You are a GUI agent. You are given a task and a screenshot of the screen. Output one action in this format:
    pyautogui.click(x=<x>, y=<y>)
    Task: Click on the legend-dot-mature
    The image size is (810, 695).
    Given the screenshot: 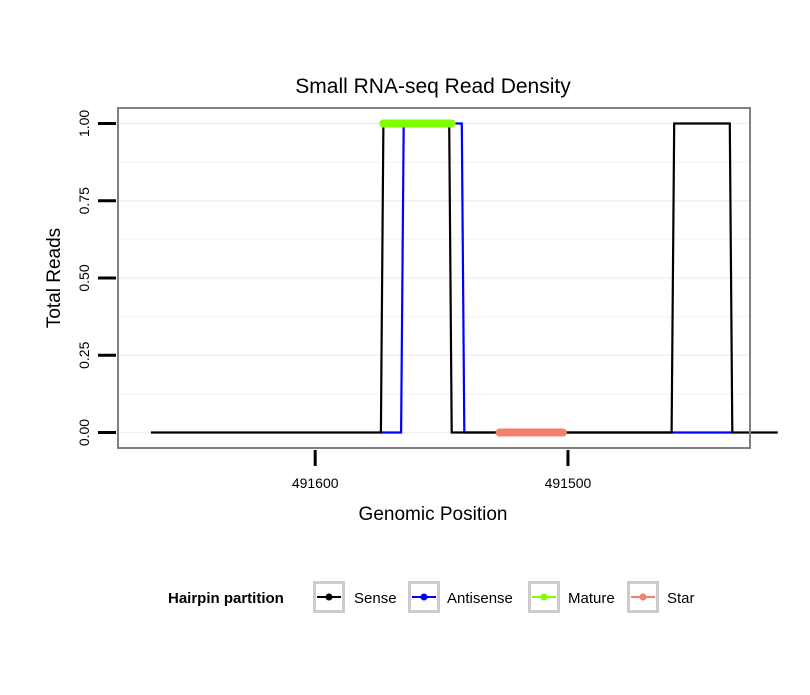 What is the action you would take?
    pyautogui.click(x=544, y=597)
    